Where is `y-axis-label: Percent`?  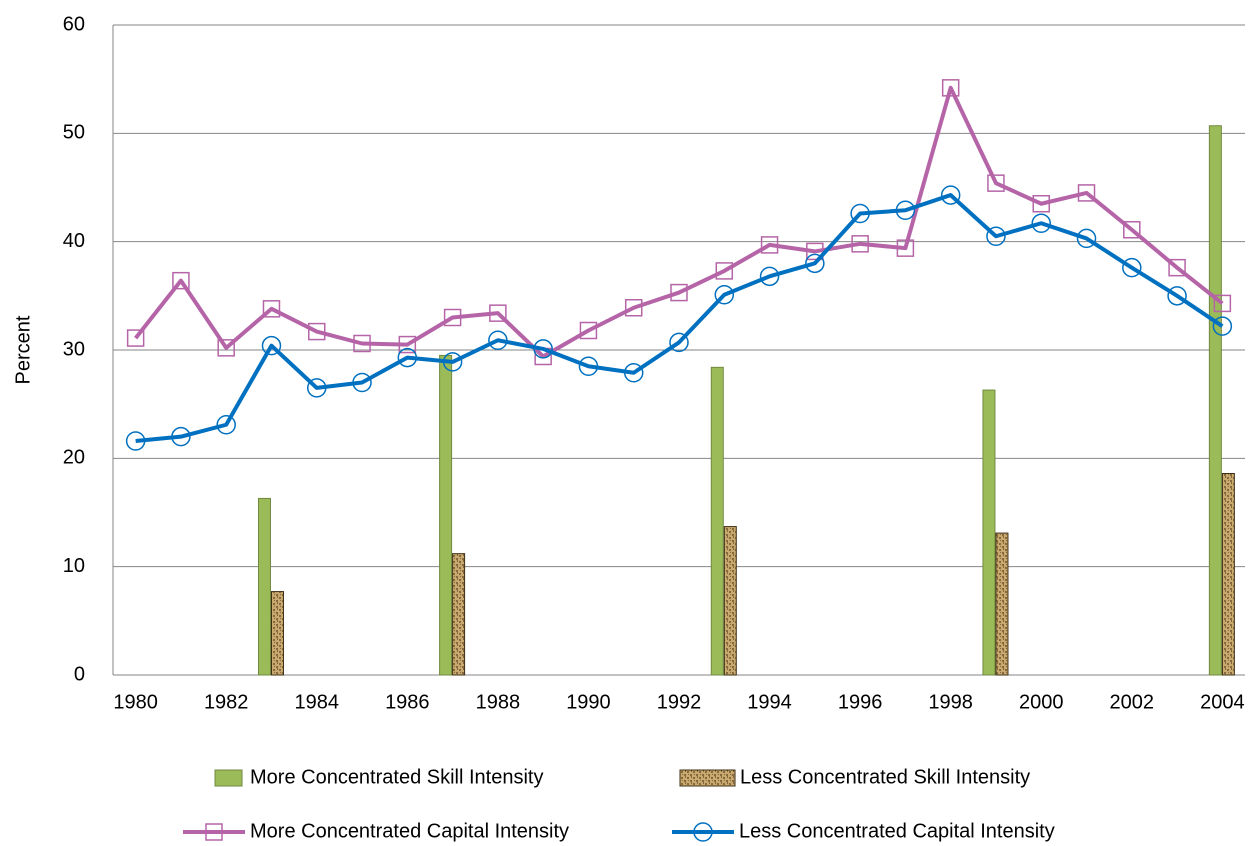 y-axis-label: Percent is located at coordinates (23, 349).